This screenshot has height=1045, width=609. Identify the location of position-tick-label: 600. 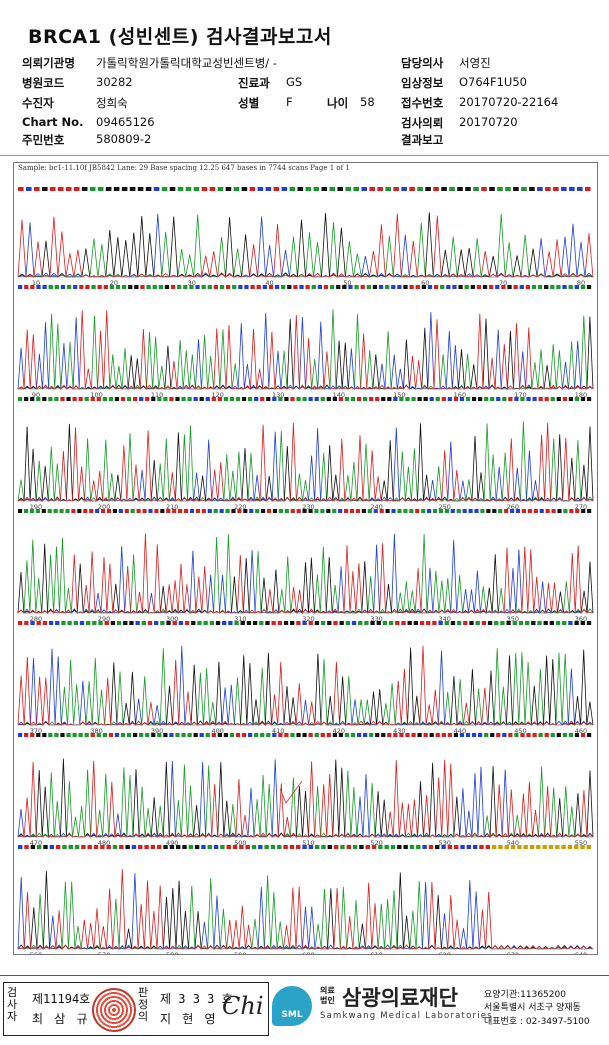
(308, 952).